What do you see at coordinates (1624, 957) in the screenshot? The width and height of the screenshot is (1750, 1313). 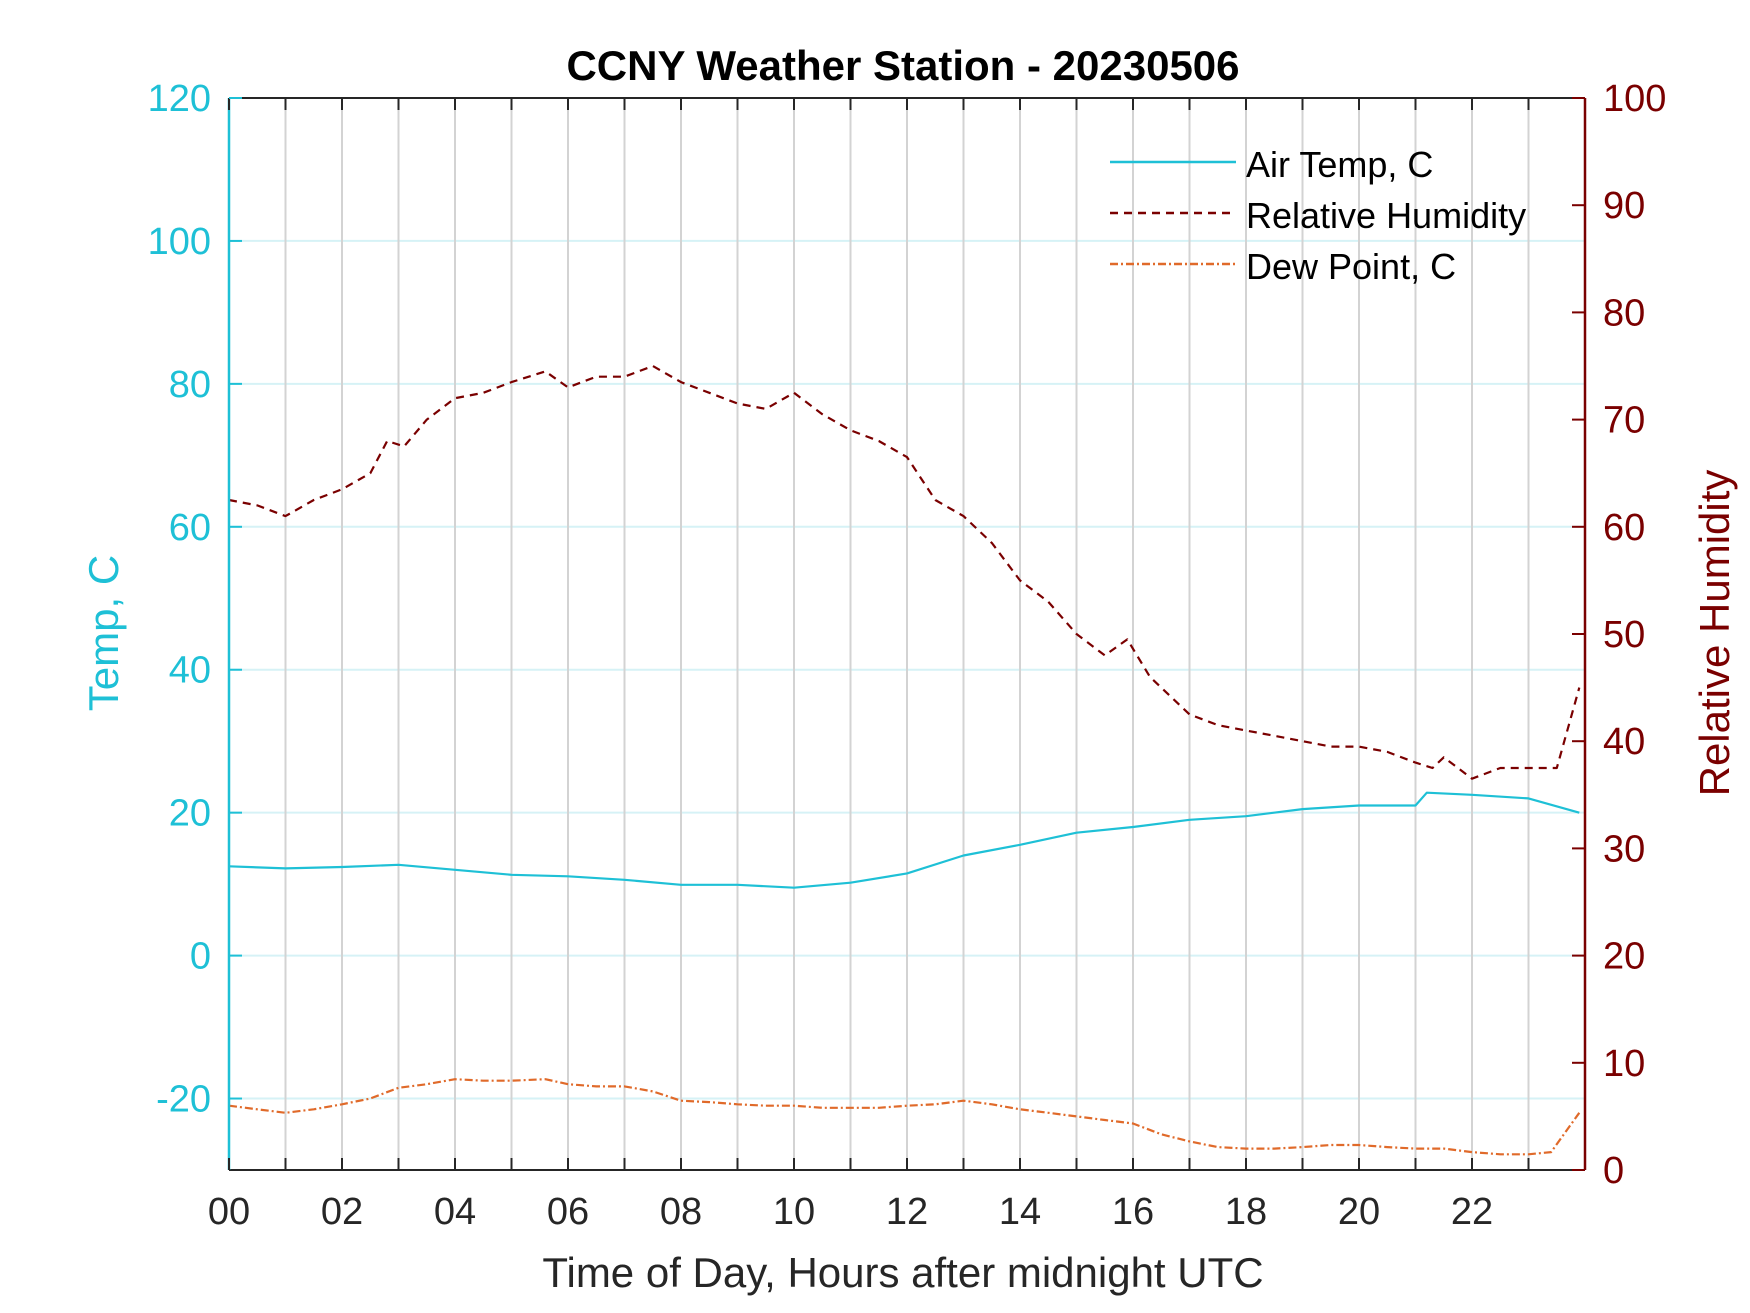 I see `right-y-tick-label: 20` at bounding box center [1624, 957].